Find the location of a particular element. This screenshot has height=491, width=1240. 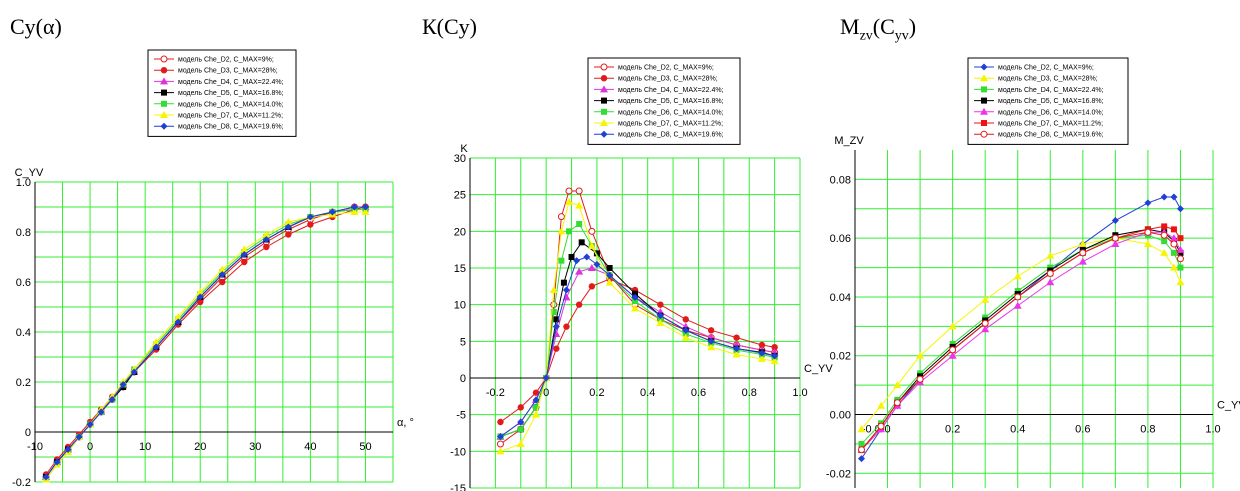

y-tick-label: -0.02 is located at coordinates (838, 474).